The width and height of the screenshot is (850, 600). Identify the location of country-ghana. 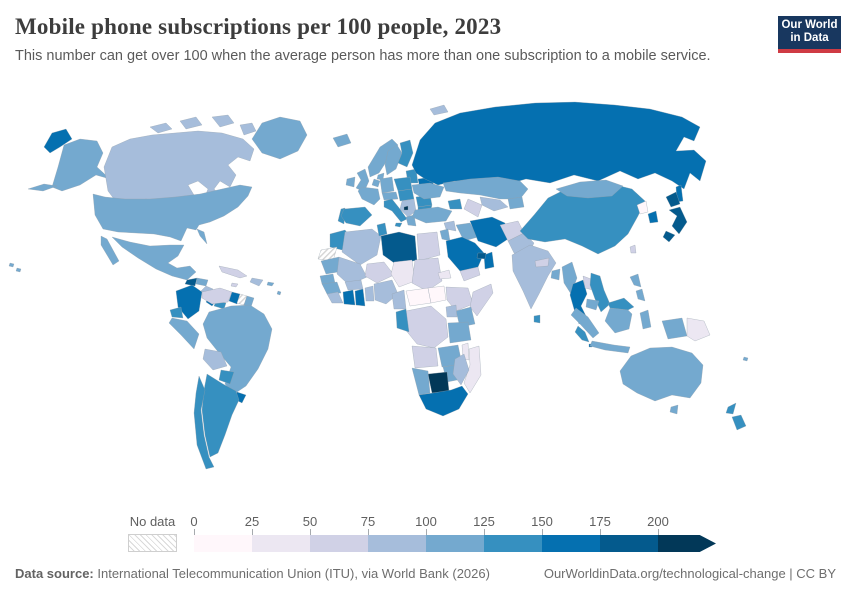
(360, 297).